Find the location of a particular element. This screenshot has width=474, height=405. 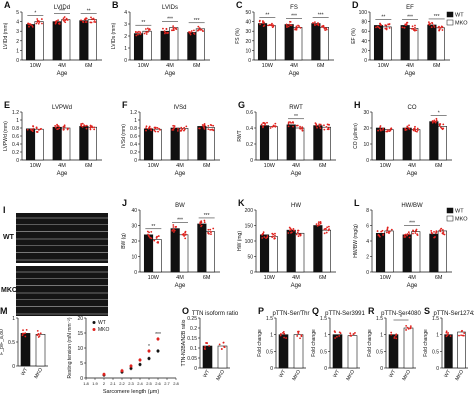

panel-letter: C is located at coordinates (239, 5).